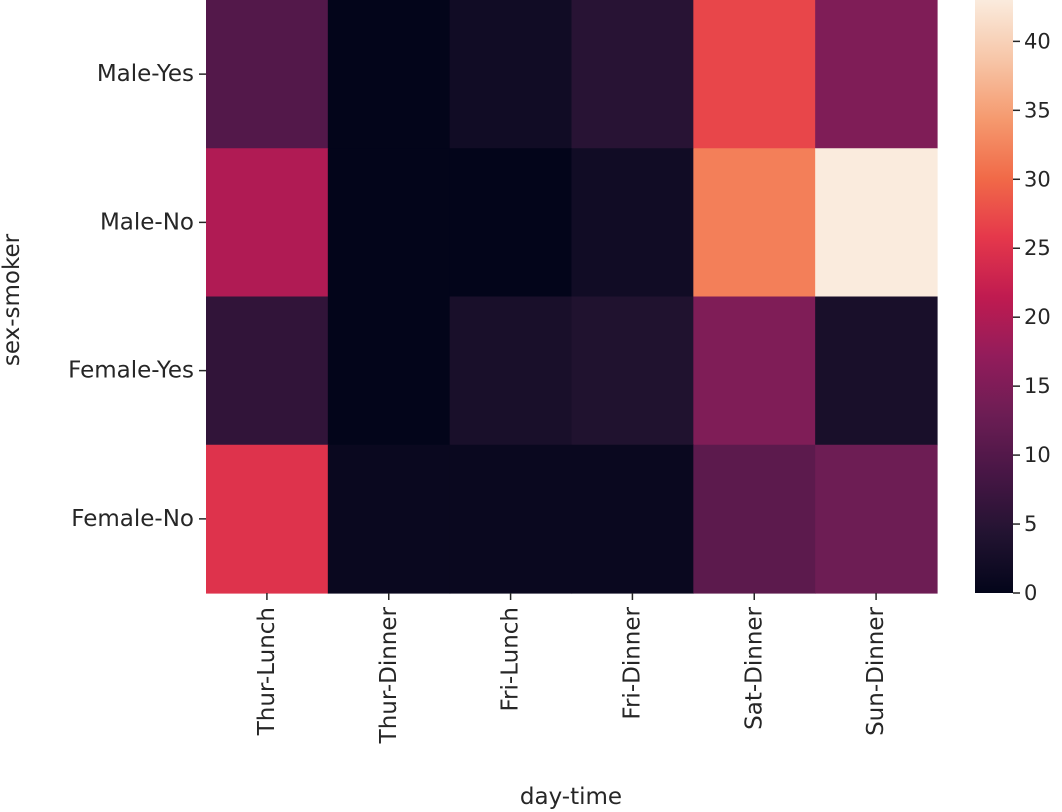 The image size is (1062, 812). I want to click on colorbar-ticks: 0 5 10 15 20 25 30 35 40, so click(1032, 317).